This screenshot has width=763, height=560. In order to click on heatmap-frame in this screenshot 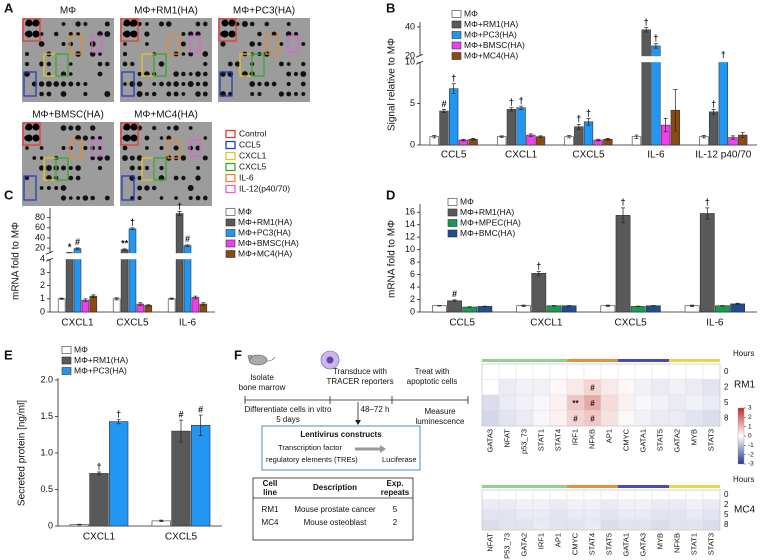, I will do `click(601, 395)`.